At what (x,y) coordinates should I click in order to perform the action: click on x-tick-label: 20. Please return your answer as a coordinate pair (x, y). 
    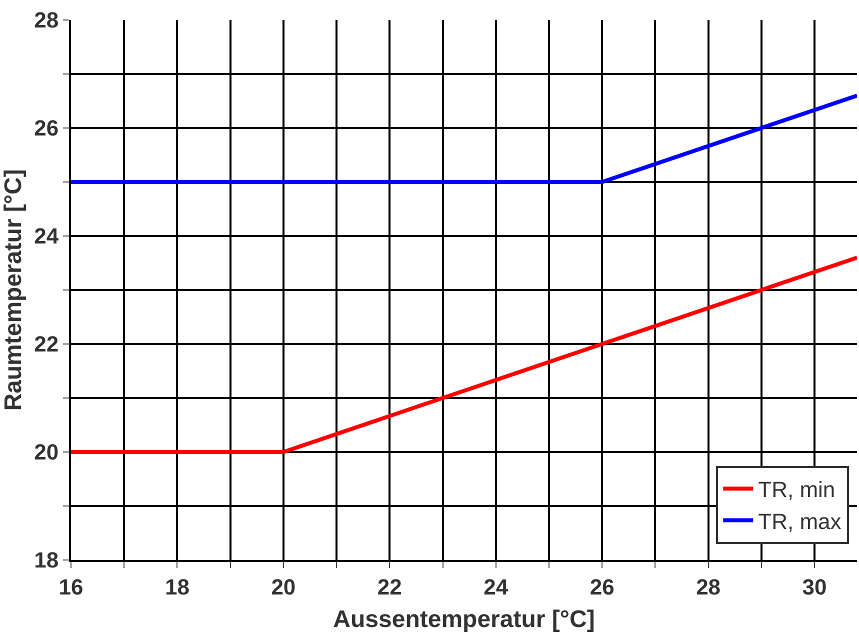
    Looking at the image, I should click on (283, 587).